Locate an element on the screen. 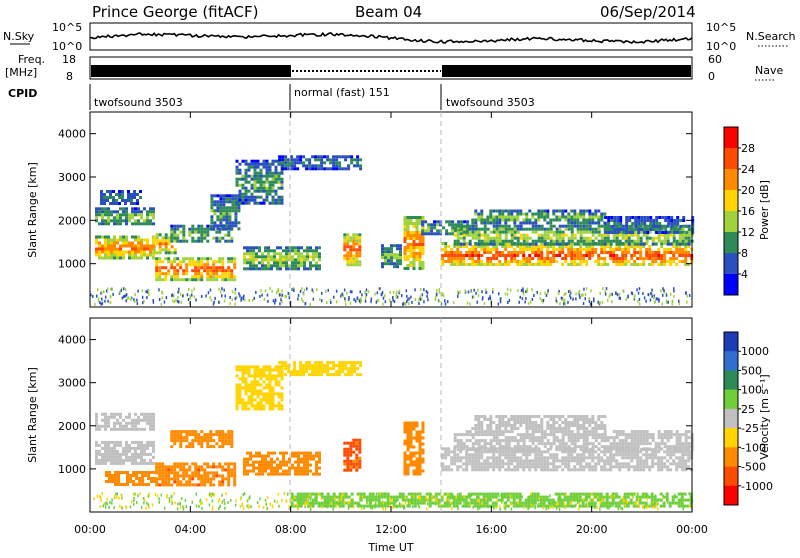 The image size is (800, 558). nsky-label: N.Sky is located at coordinates (19, 36).